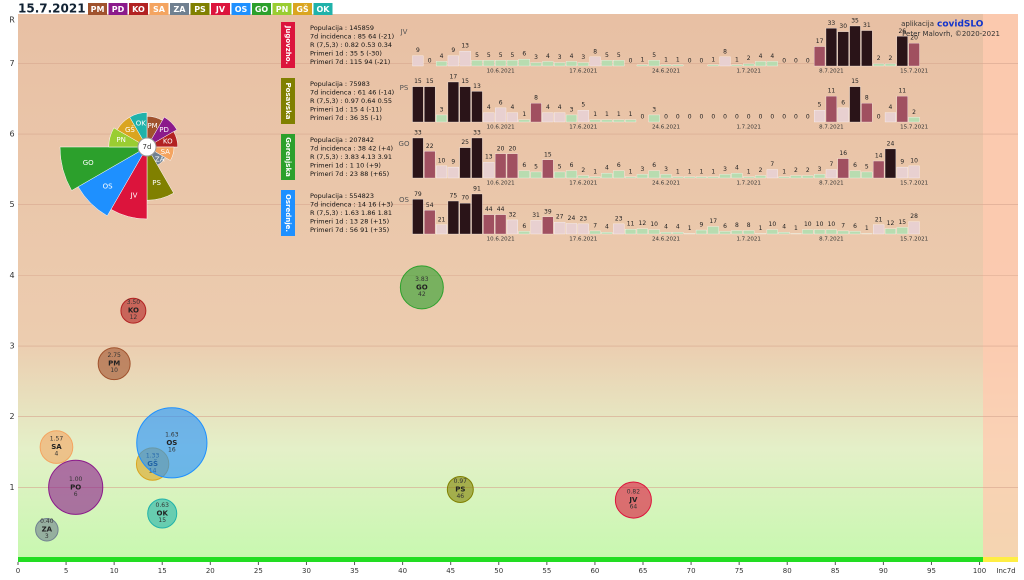 The height and width of the screenshot is (580, 1024). Describe the element at coordinates (513, 214) in the screenshot. I see `bar-value-label: 32` at that location.